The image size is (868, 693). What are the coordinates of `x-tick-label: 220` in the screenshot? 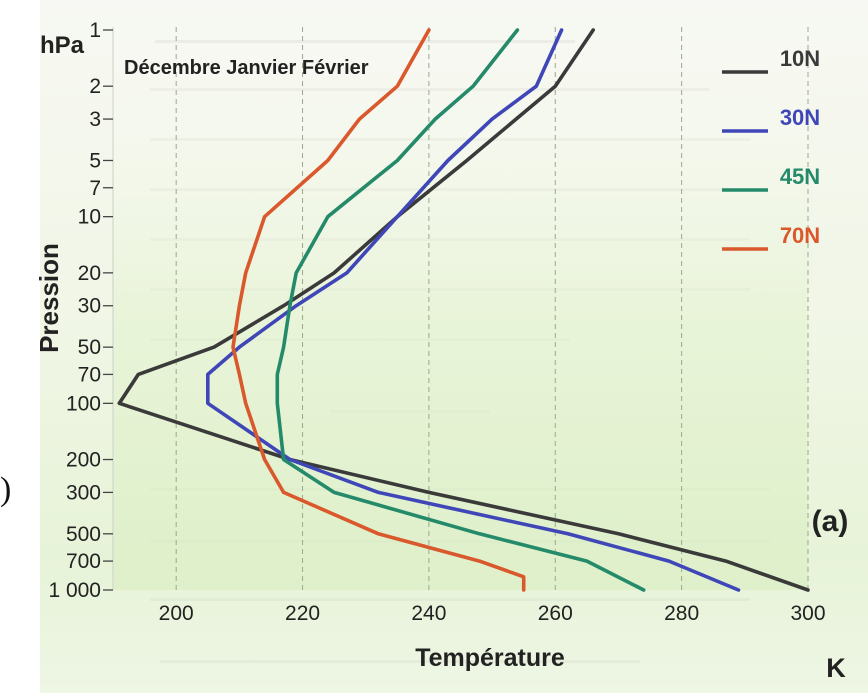 It's located at (302, 613).